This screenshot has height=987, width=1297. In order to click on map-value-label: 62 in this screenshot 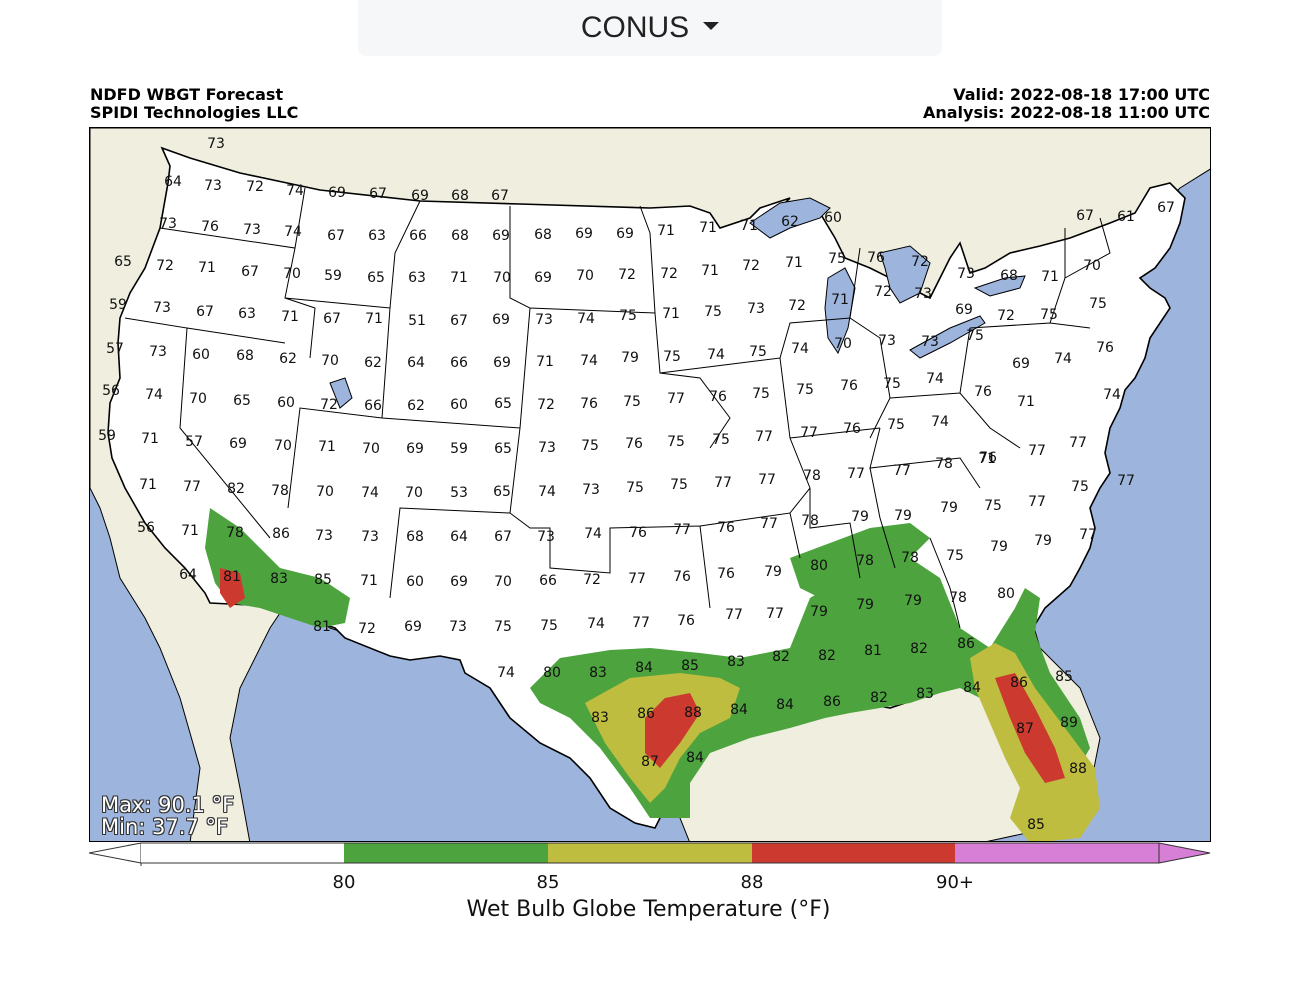, I will do `click(416, 406)`.